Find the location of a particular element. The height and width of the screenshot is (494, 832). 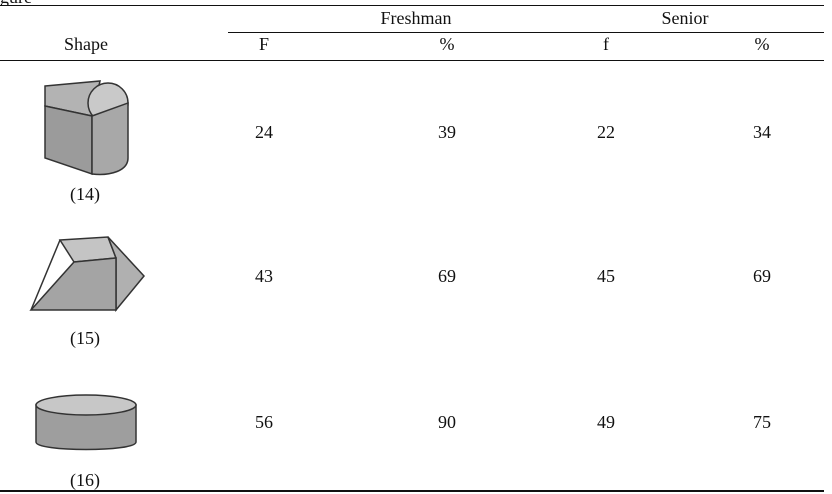

senior-f-cell: 45 is located at coordinates (606, 276).